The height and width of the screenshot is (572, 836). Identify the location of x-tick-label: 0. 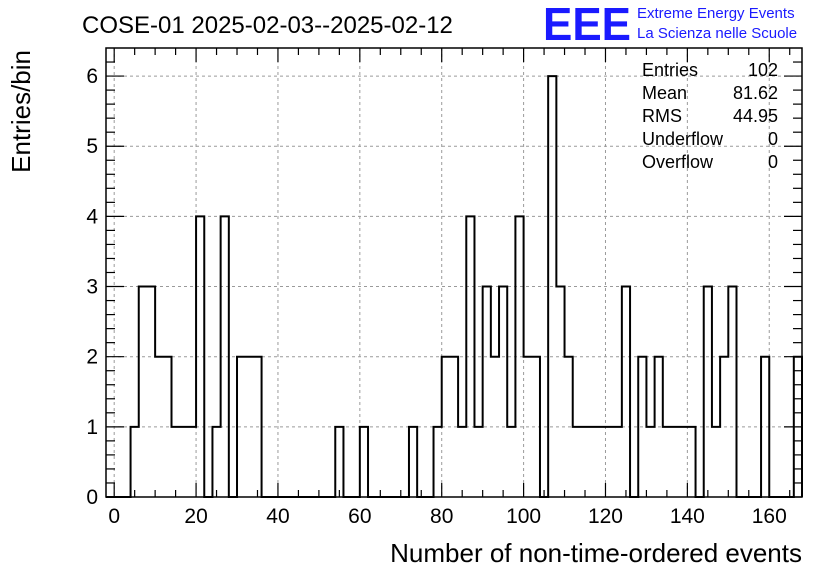
(114, 516).